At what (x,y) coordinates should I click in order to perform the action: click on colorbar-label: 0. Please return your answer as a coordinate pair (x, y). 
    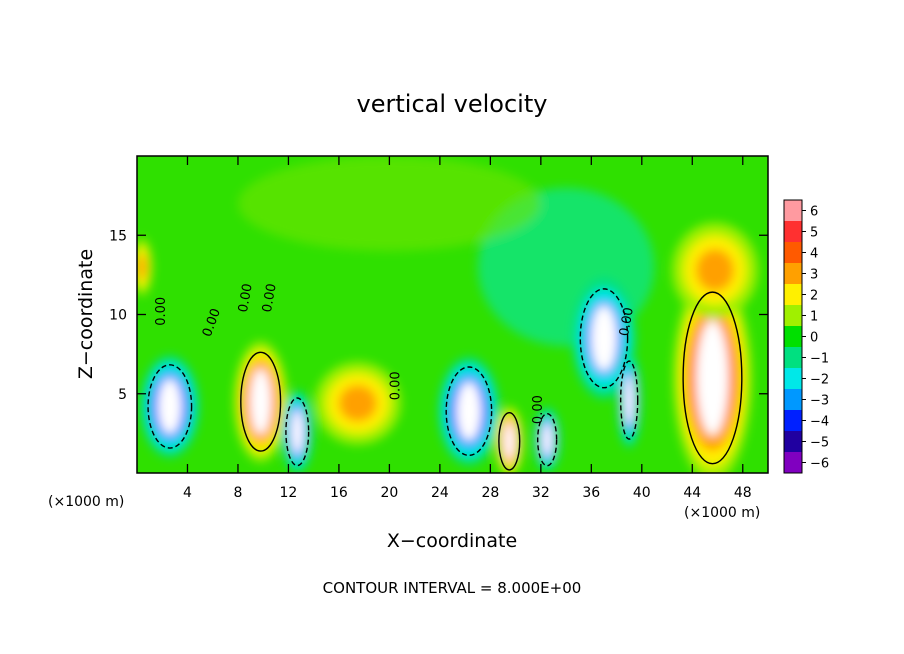
    Looking at the image, I should click on (814, 338).